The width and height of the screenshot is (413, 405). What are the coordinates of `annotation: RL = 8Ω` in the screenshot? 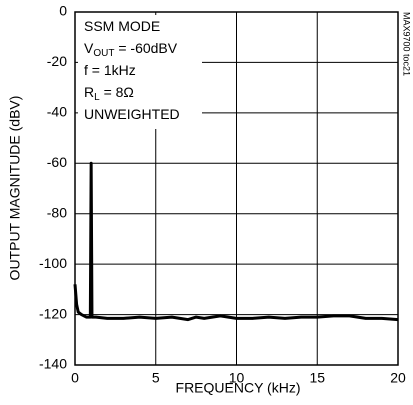 It's located at (109, 93).